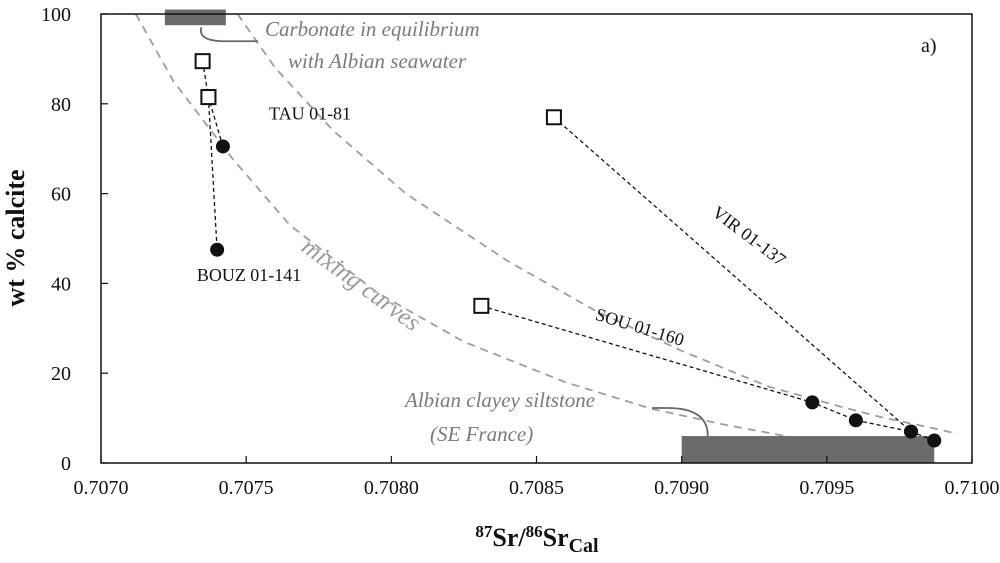 This screenshot has width=1000, height=563. What do you see at coordinates (372, 29) in the screenshot?
I see `seawater-endmember-label-line1: Carbonate in equilibrium` at bounding box center [372, 29].